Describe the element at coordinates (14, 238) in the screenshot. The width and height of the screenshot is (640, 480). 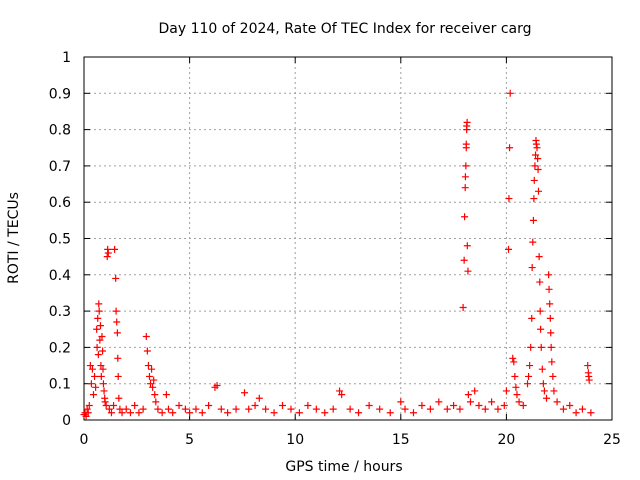
I see `y-axis-label: ROTI / TECUs` at that location.